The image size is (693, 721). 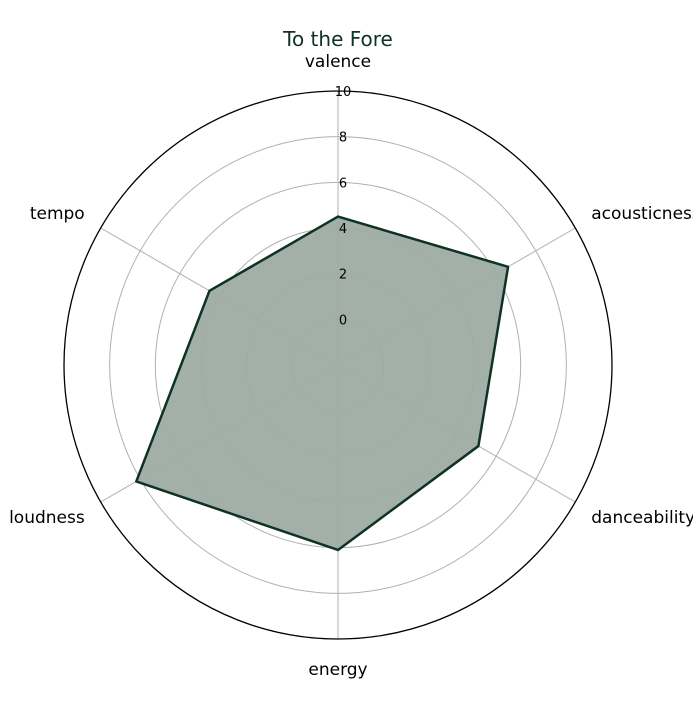 What do you see at coordinates (642, 214) in the screenshot?
I see `axis-label-acousticness: acousticness` at bounding box center [642, 214].